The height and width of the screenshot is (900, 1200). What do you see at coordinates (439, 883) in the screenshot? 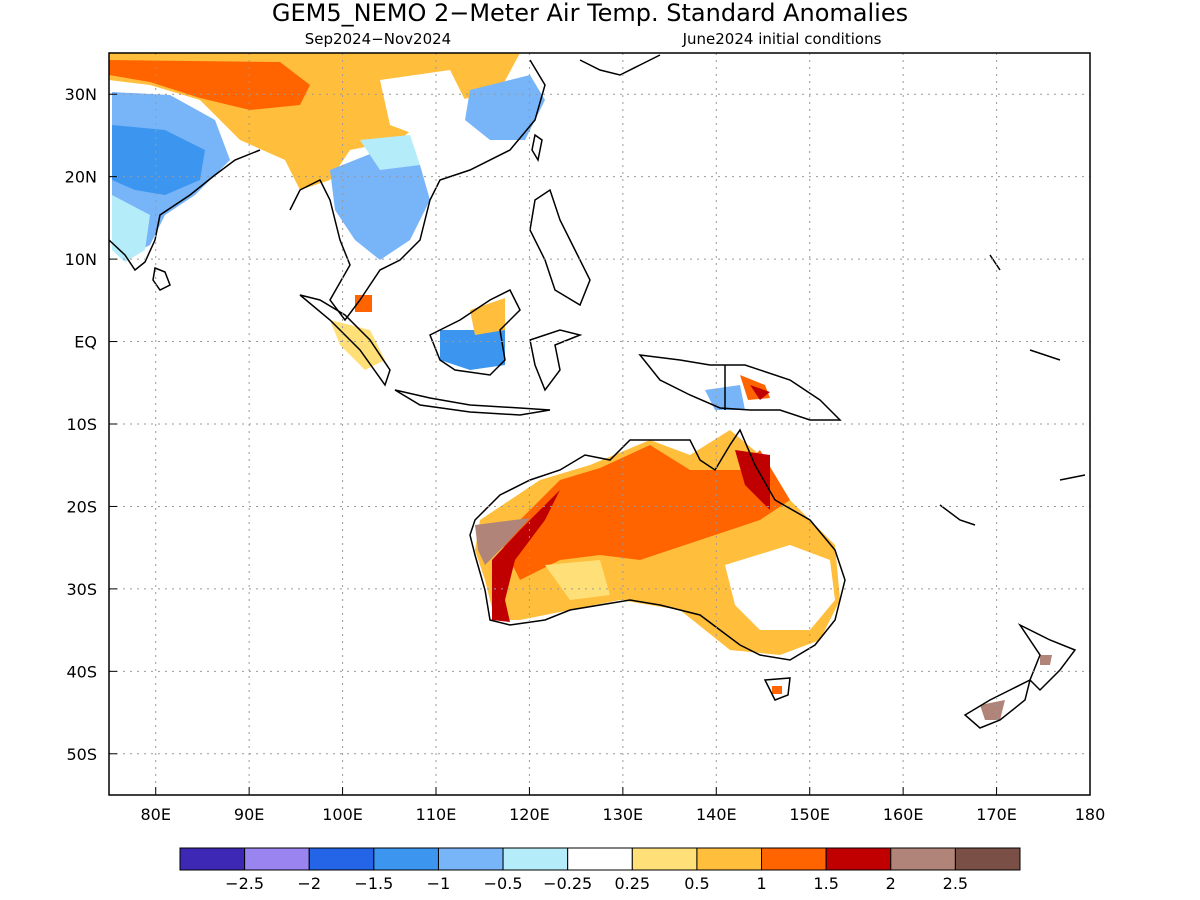
I see `colorbar-label: −1` at bounding box center [439, 883].